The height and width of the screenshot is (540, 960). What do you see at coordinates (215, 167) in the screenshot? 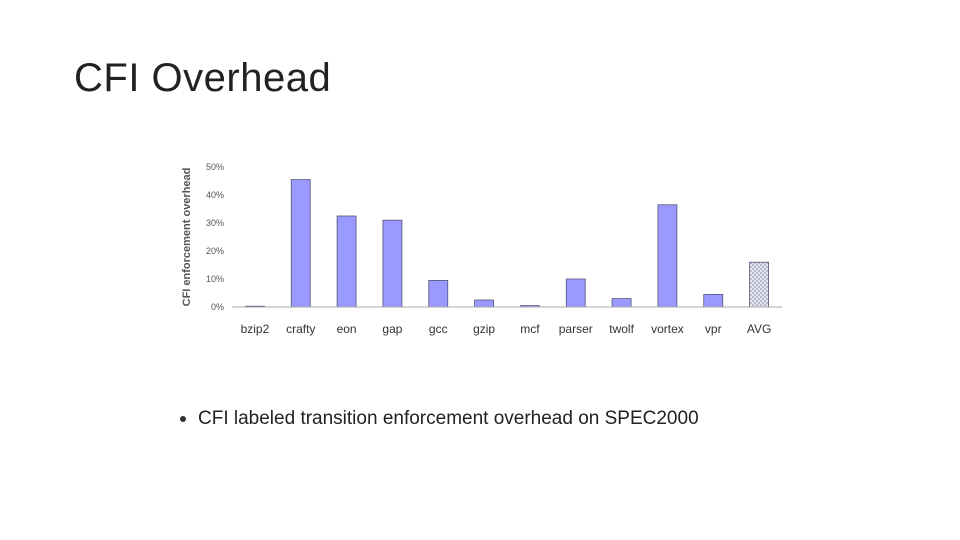
I see `y-tick-label: 50%` at bounding box center [215, 167].